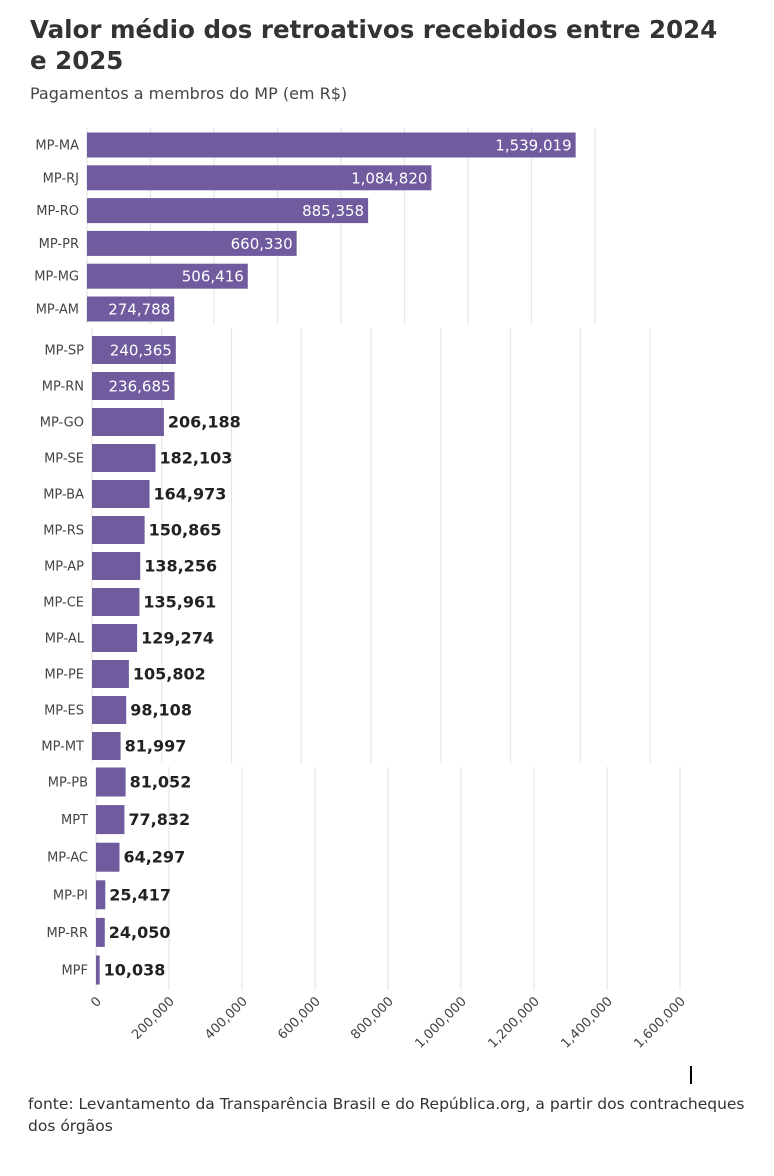  I want to click on data-label: 206,188, so click(204, 422).